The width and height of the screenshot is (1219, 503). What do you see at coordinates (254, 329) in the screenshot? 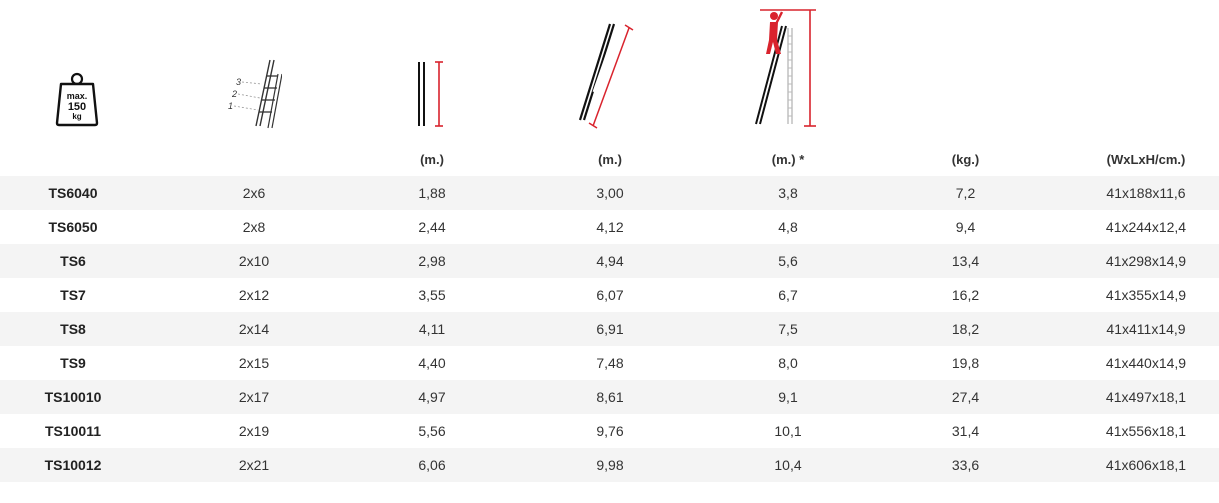
I see `cell-rungs: 2x14` at bounding box center [254, 329].